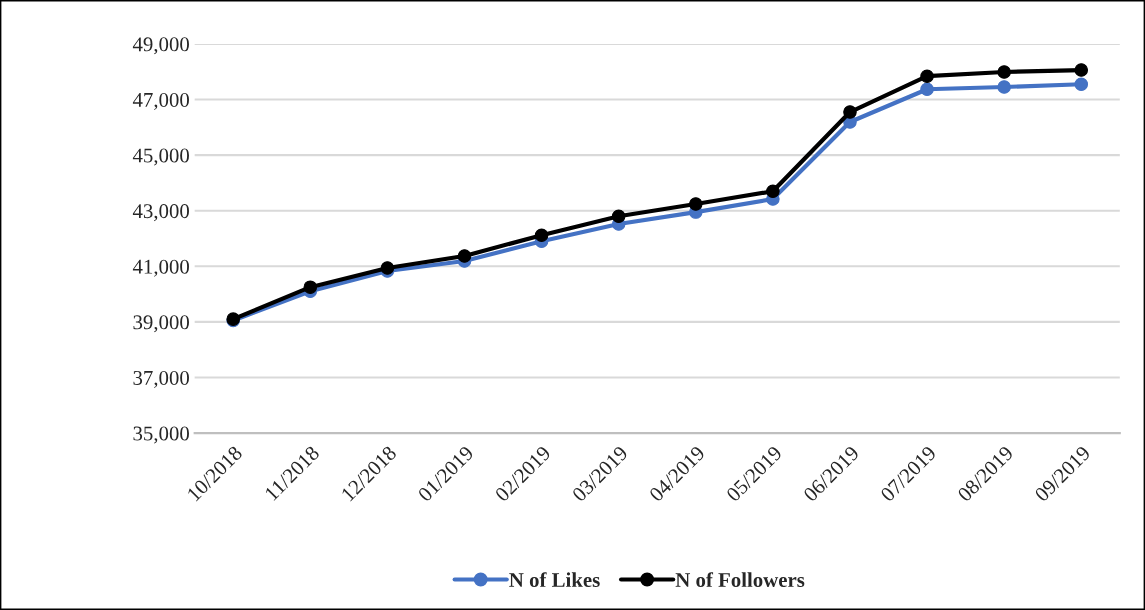 The width and height of the screenshot is (1145, 610). I want to click on y-tick-label: 43,000, so click(160, 213).